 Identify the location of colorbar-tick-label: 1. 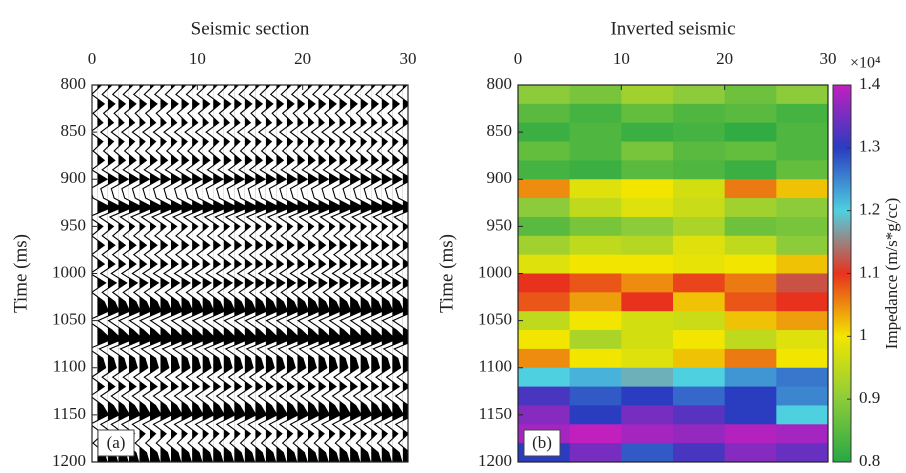
(863, 334).